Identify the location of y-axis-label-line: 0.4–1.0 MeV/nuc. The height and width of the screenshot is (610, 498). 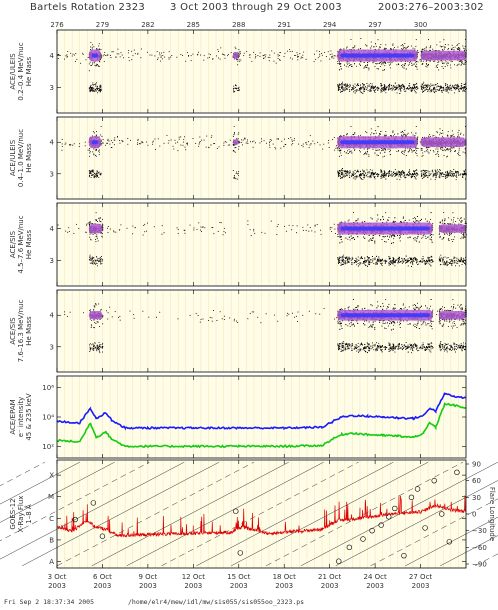
(21, 158).